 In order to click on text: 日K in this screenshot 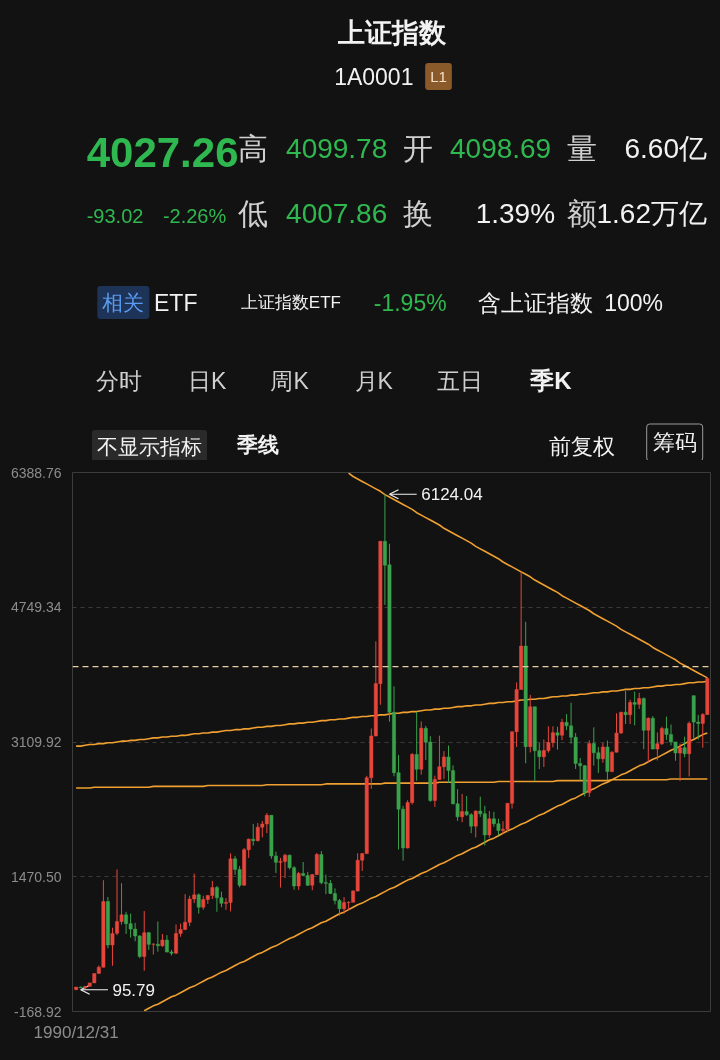, I will do `click(208, 380)`.